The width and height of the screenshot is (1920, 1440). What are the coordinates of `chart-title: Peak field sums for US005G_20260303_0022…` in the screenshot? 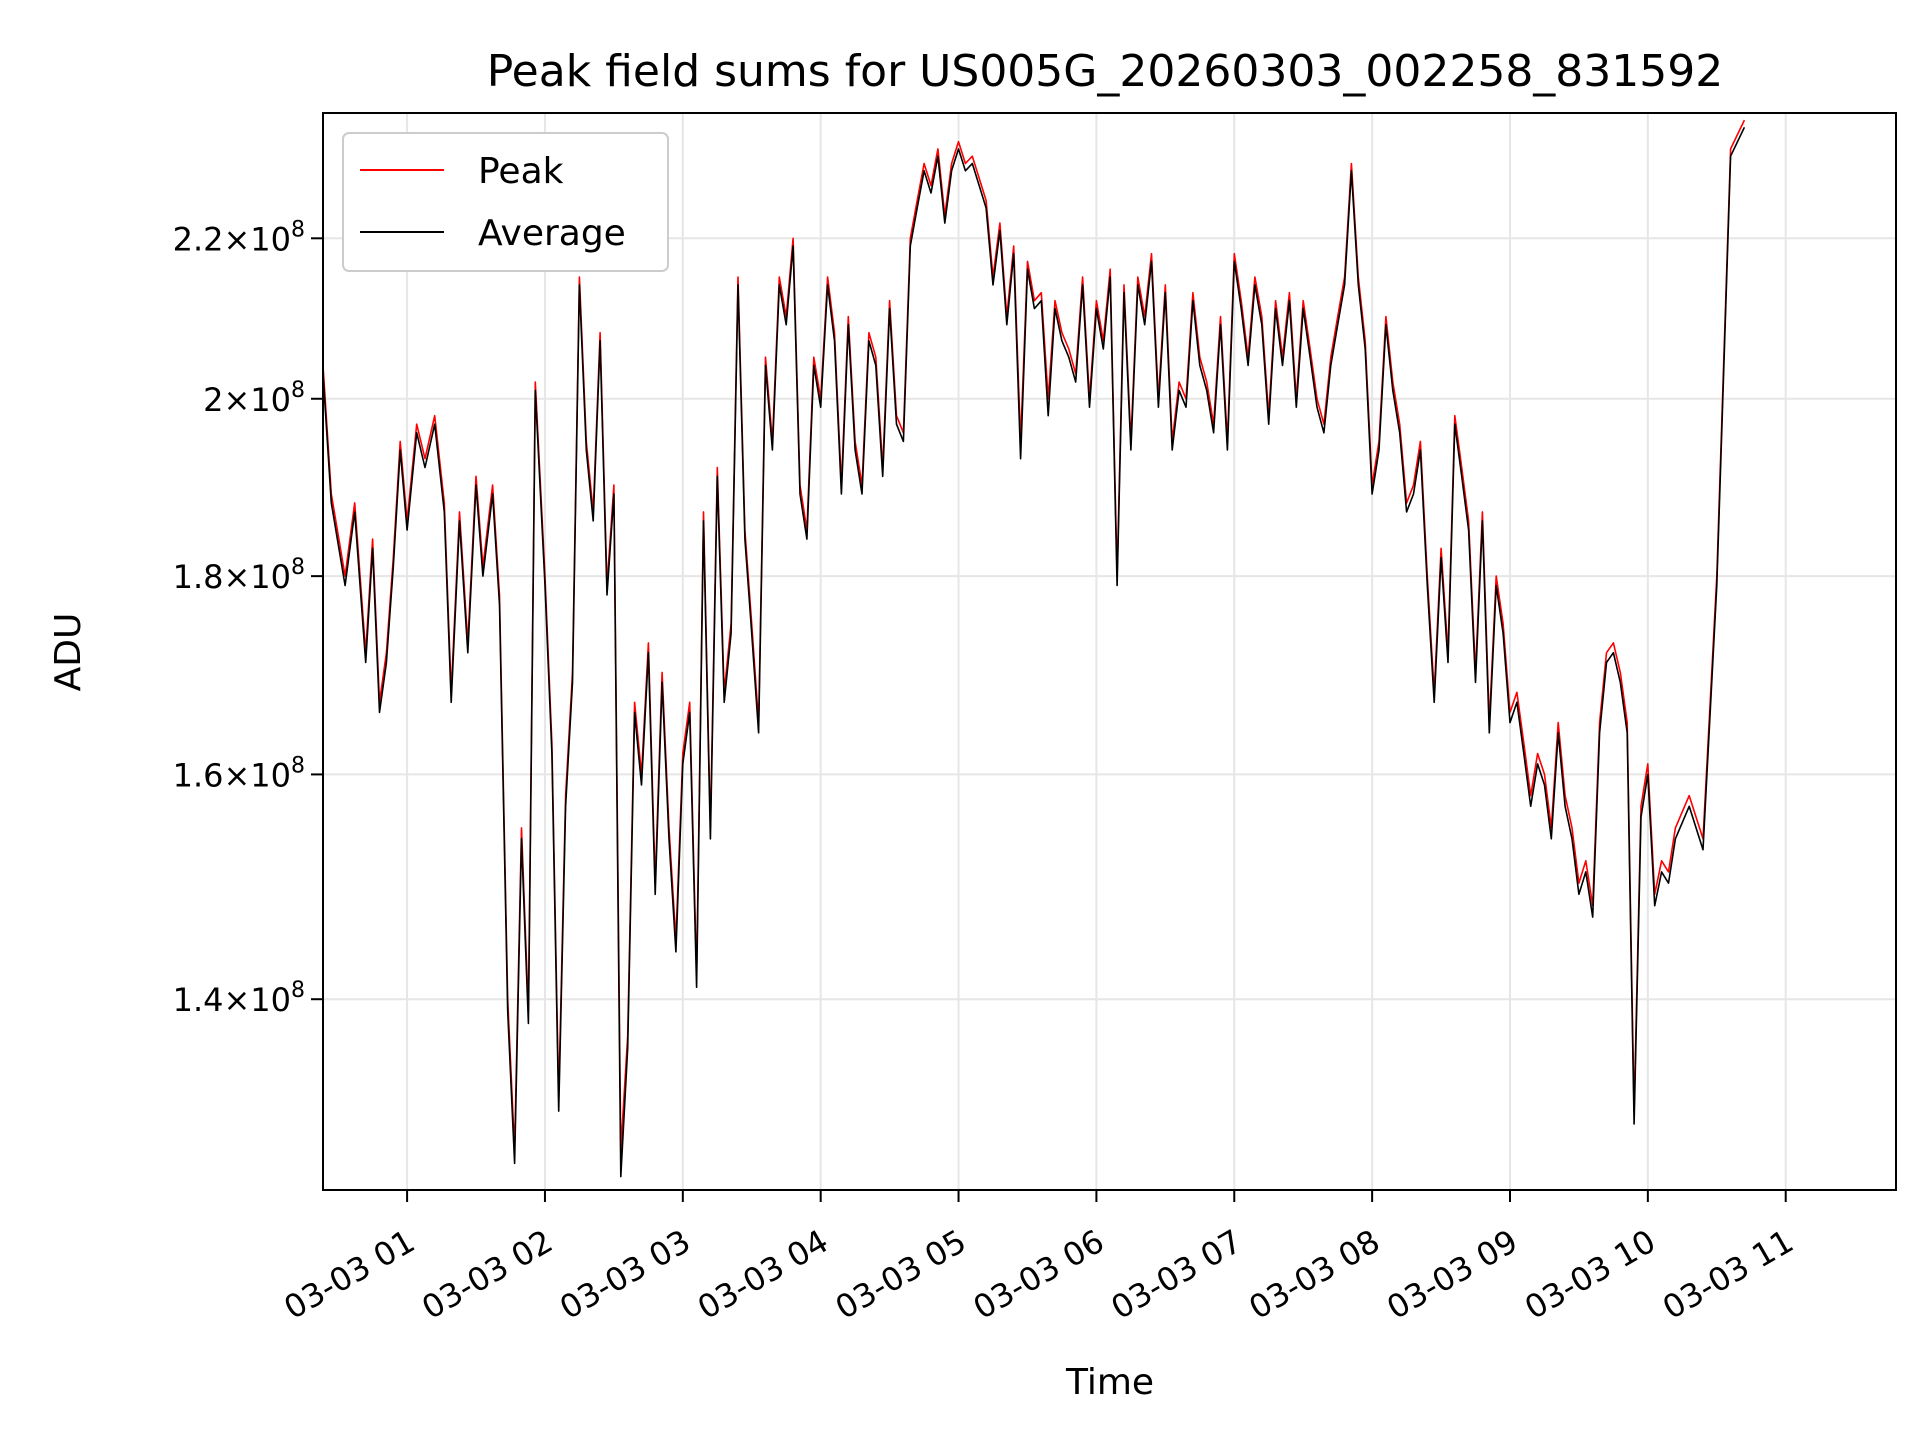 It's located at (1105, 71).